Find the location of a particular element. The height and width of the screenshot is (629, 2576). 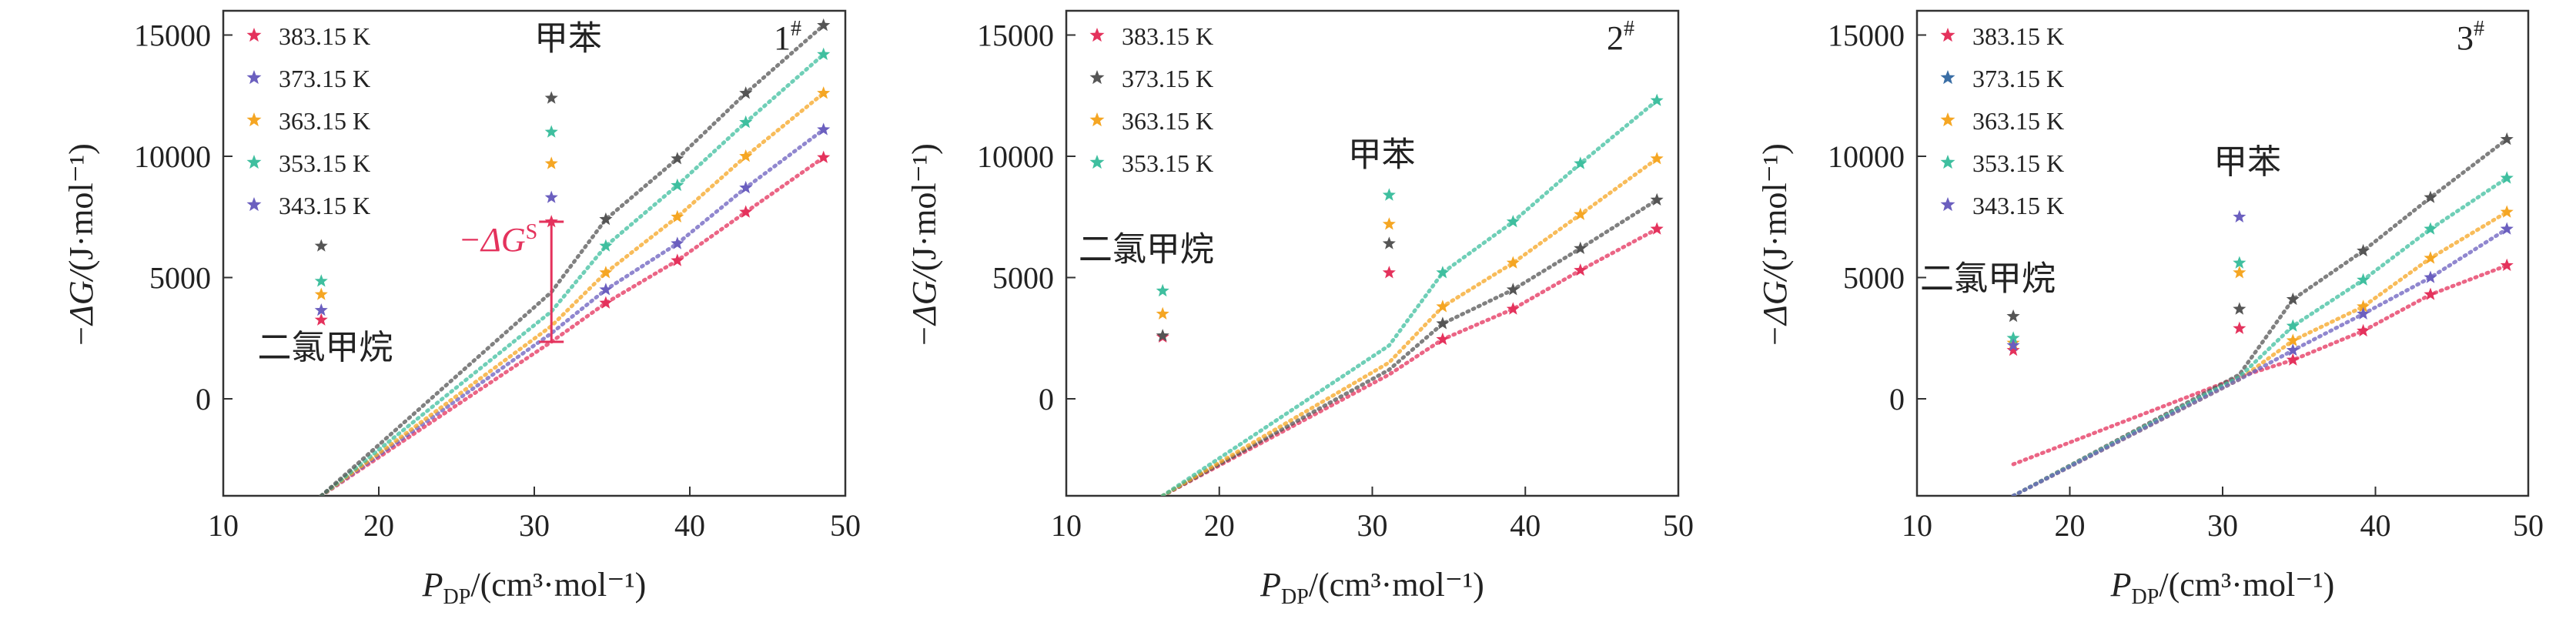

y-tick-label: 15000 is located at coordinates (1016, 35).